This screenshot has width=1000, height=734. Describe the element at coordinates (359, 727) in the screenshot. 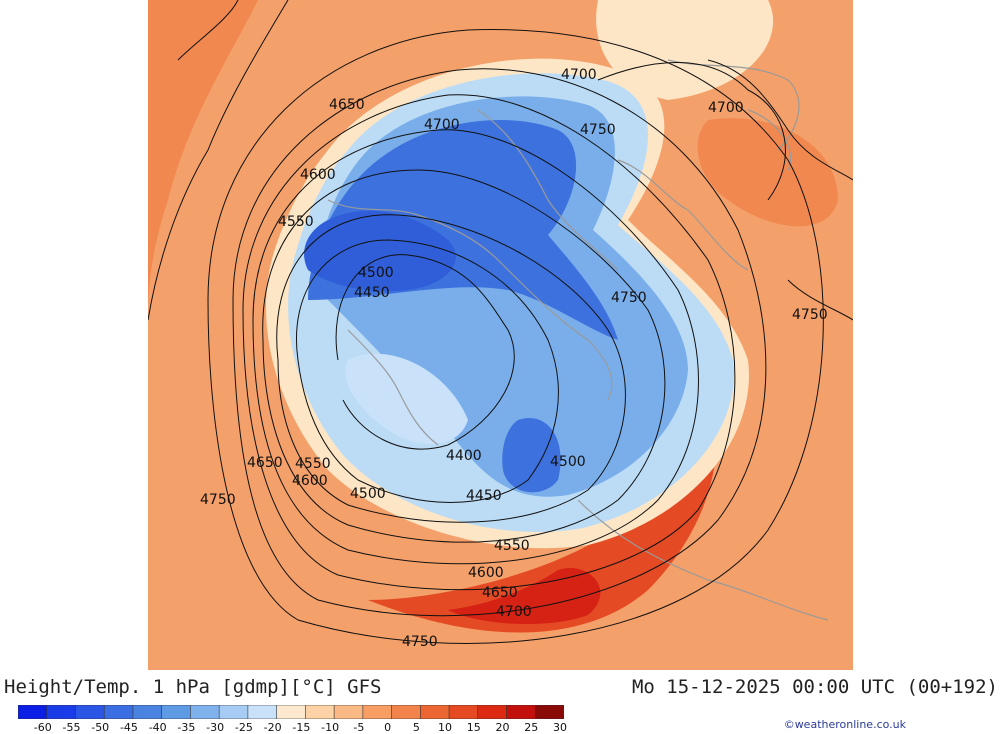

I see `legend-tick-label: -5` at that location.